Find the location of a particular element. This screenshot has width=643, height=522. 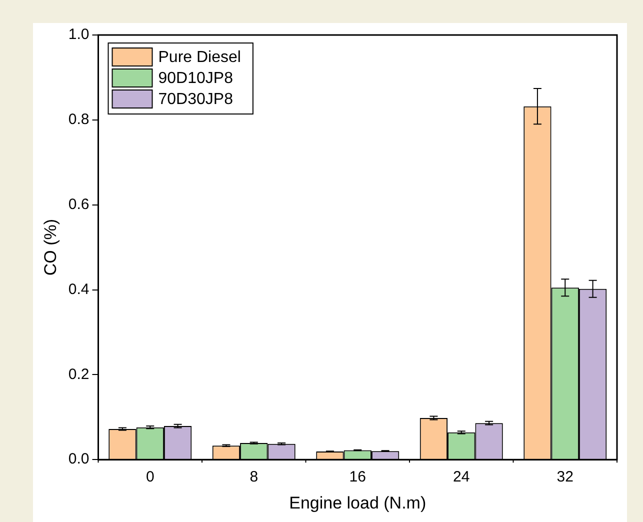

y-axis-title: CO (%) is located at coordinates (50, 247).